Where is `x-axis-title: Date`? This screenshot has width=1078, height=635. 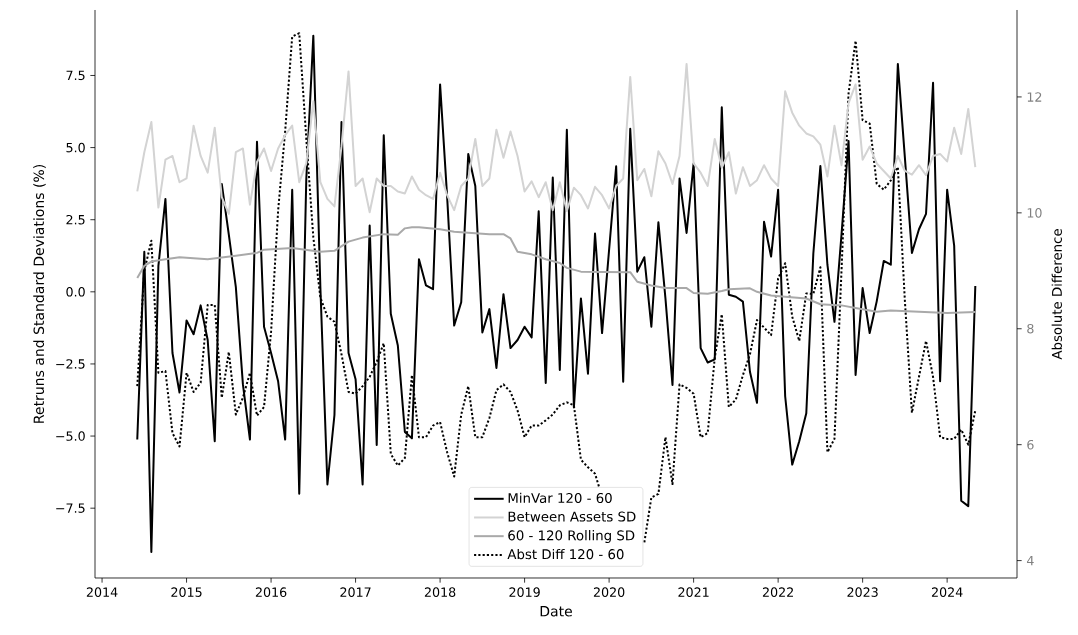 x-axis-title: Date is located at coordinates (556, 611).